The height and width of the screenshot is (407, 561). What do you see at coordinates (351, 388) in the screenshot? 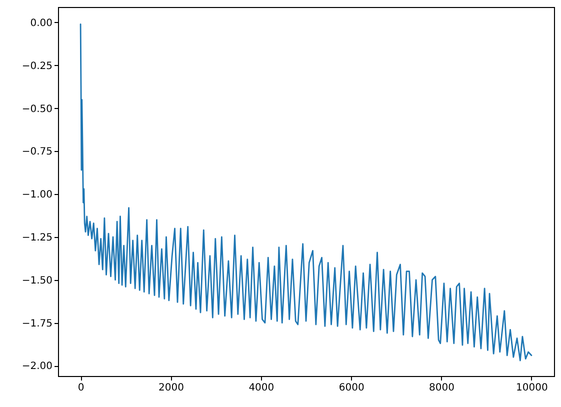
I see `x-tick-label: 6000` at bounding box center [351, 388].